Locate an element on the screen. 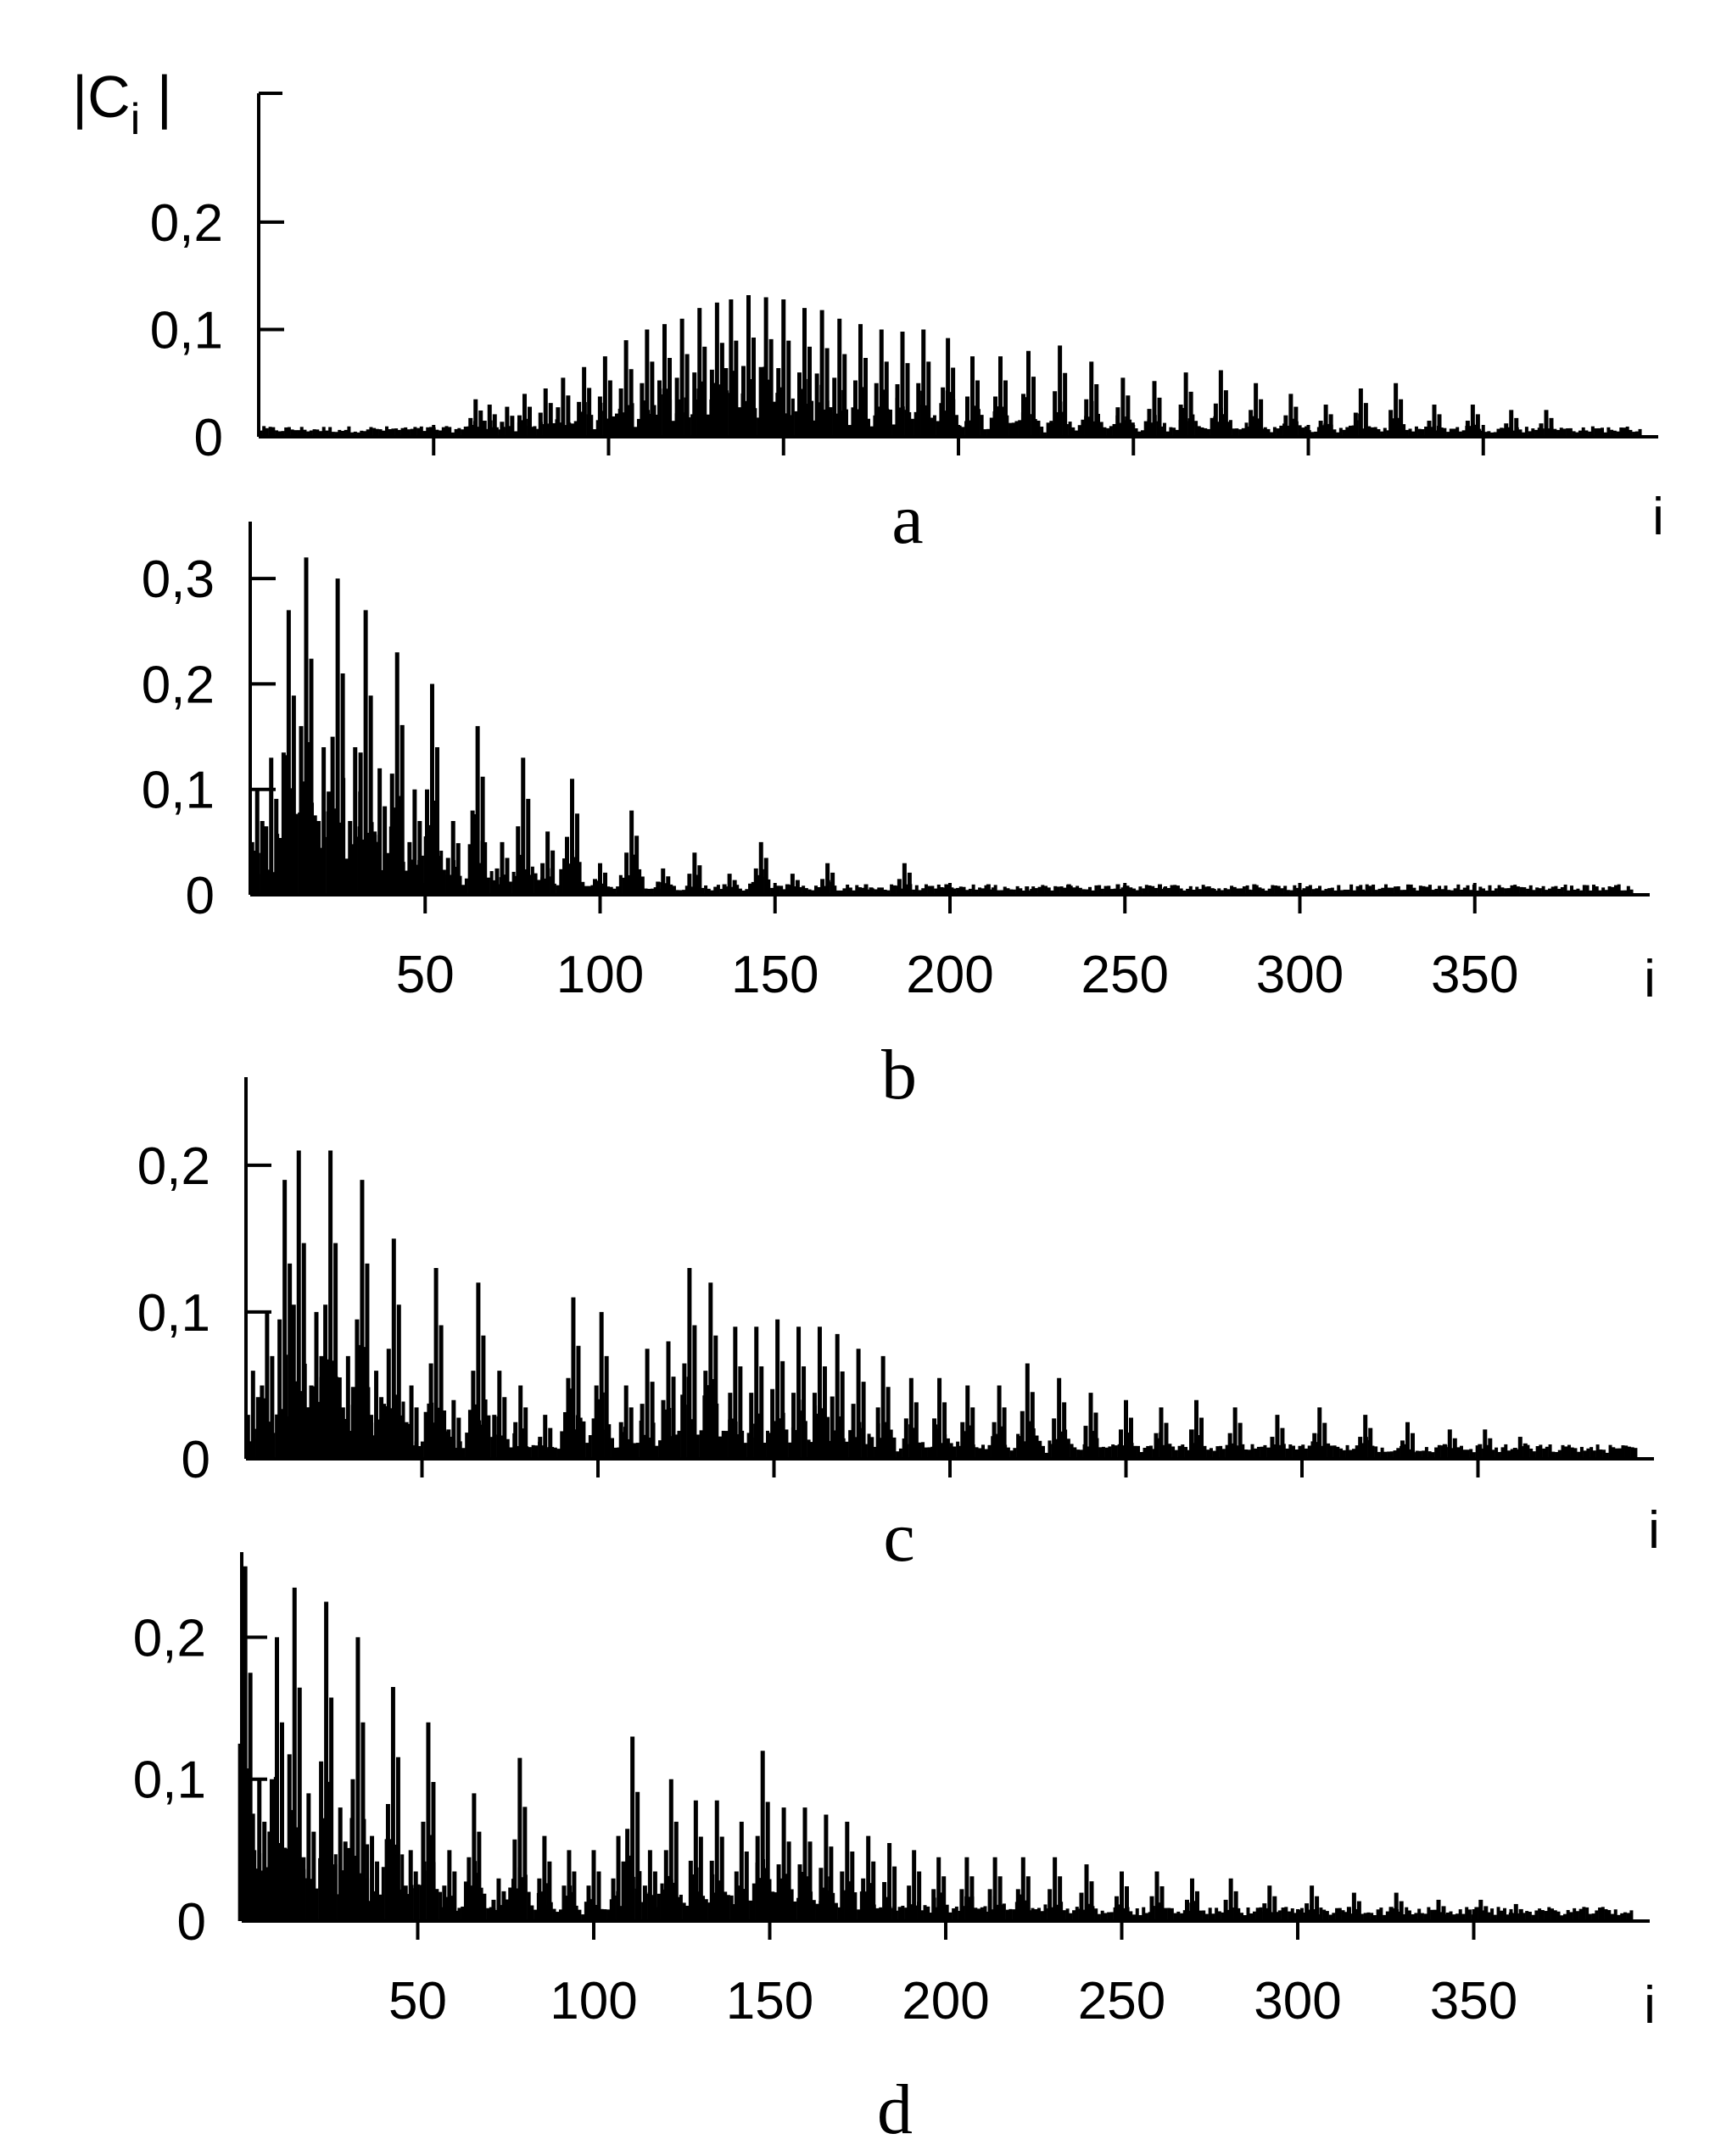  y-axis-label: |Ci | is located at coordinates (122, 104).